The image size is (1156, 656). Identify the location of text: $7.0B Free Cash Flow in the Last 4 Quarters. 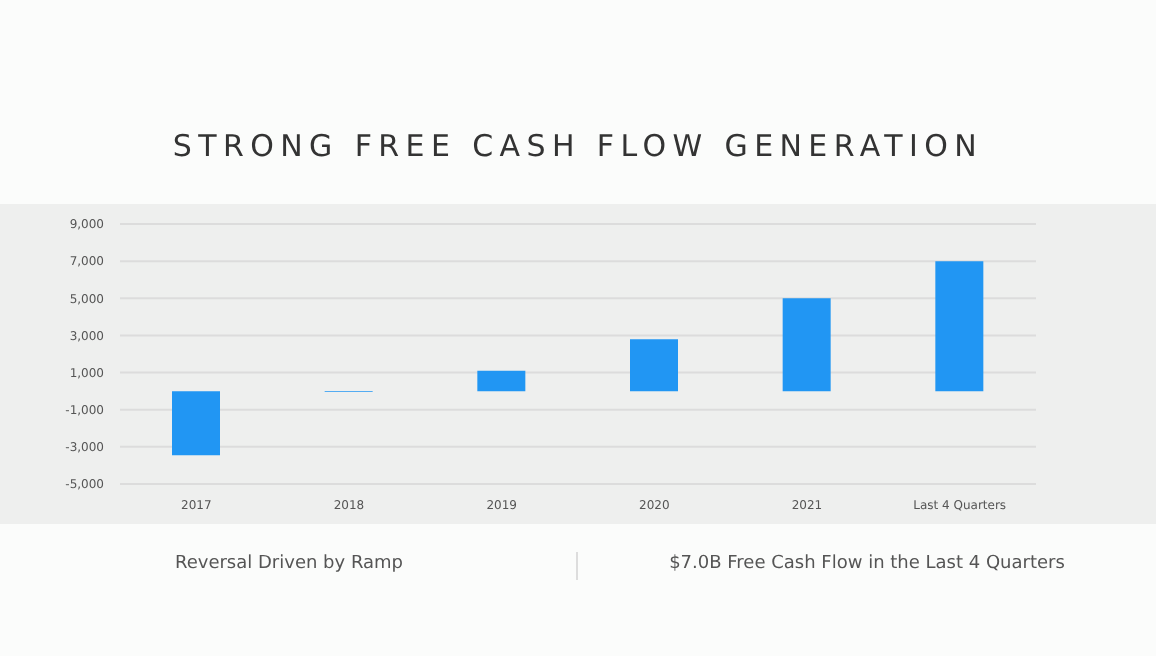
(867, 564).